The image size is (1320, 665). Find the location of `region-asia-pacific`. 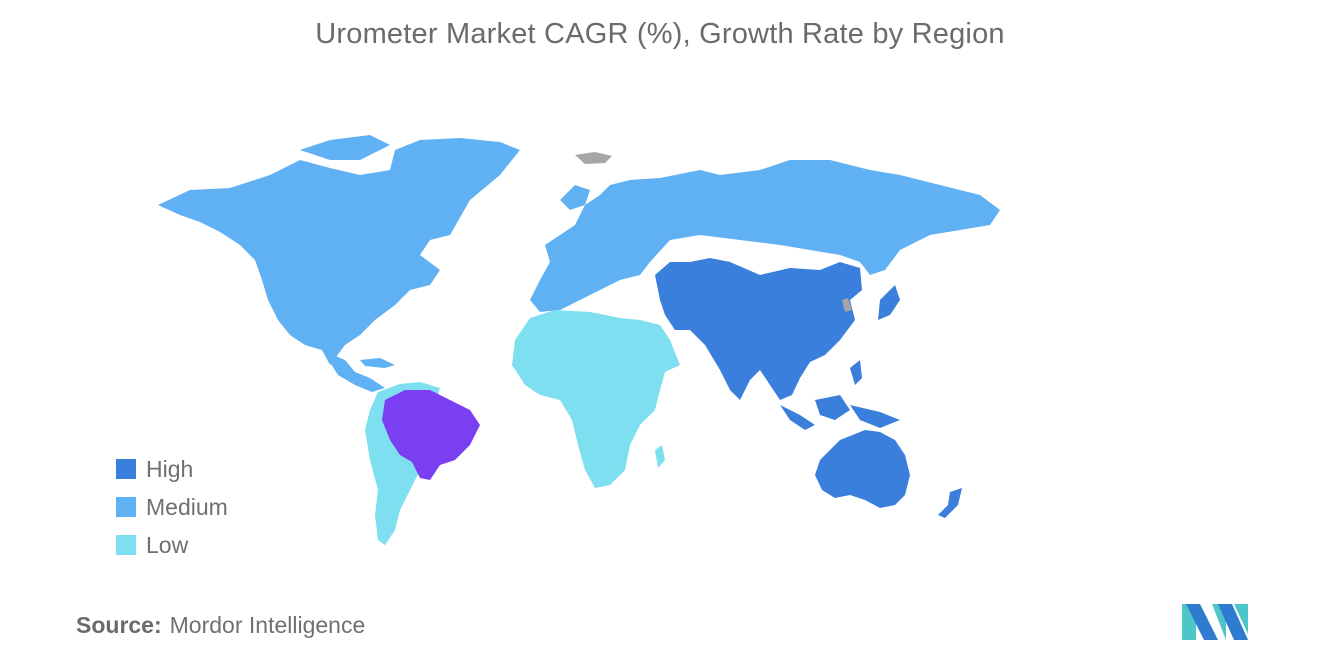

region-asia-pacific is located at coordinates (808, 388).